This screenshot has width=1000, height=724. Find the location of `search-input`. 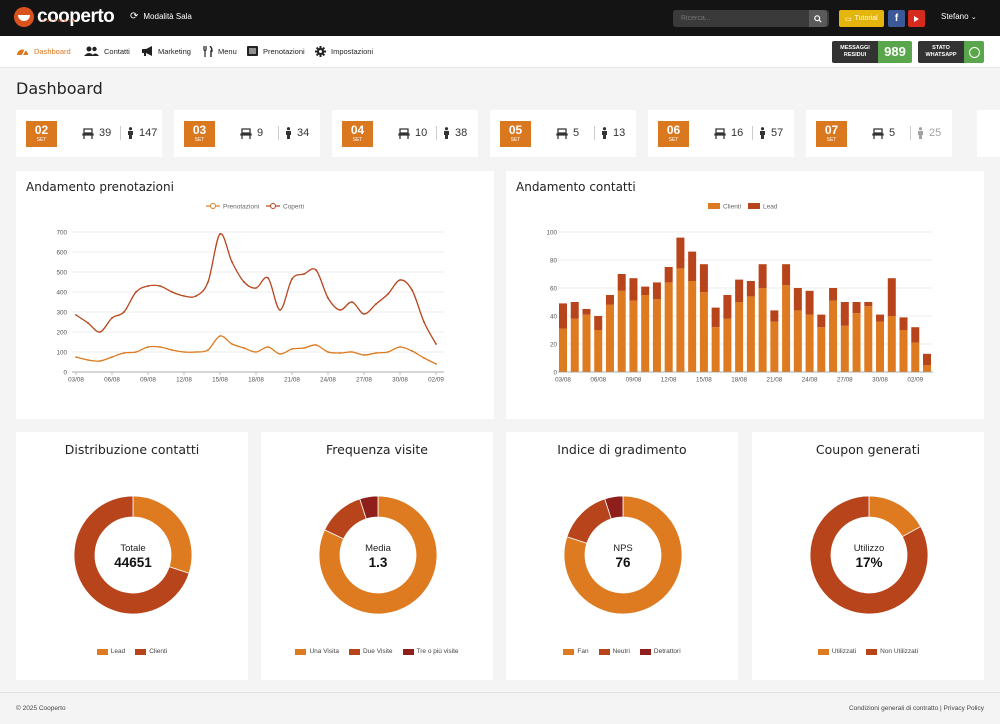

search-input is located at coordinates (741, 18).